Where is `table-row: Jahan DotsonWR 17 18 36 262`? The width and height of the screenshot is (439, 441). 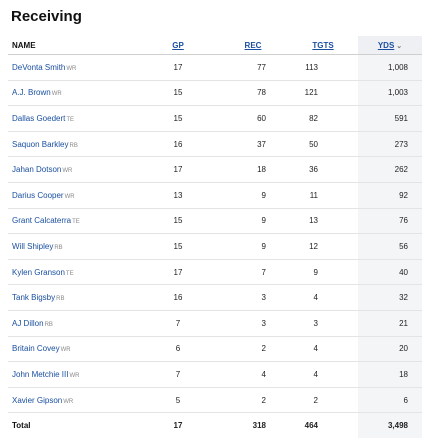 table-row: Jahan DotsonWR 17 18 36 262 is located at coordinates (215, 169).